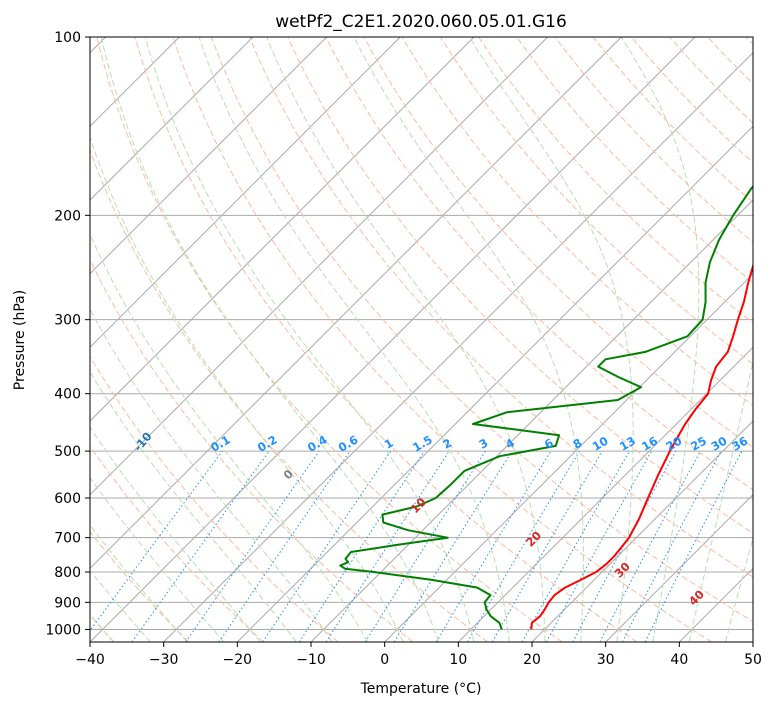 This screenshot has width=775, height=708. Describe the element at coordinates (600, 444) in the screenshot. I see `mixing-ratio-label: 10` at that location.